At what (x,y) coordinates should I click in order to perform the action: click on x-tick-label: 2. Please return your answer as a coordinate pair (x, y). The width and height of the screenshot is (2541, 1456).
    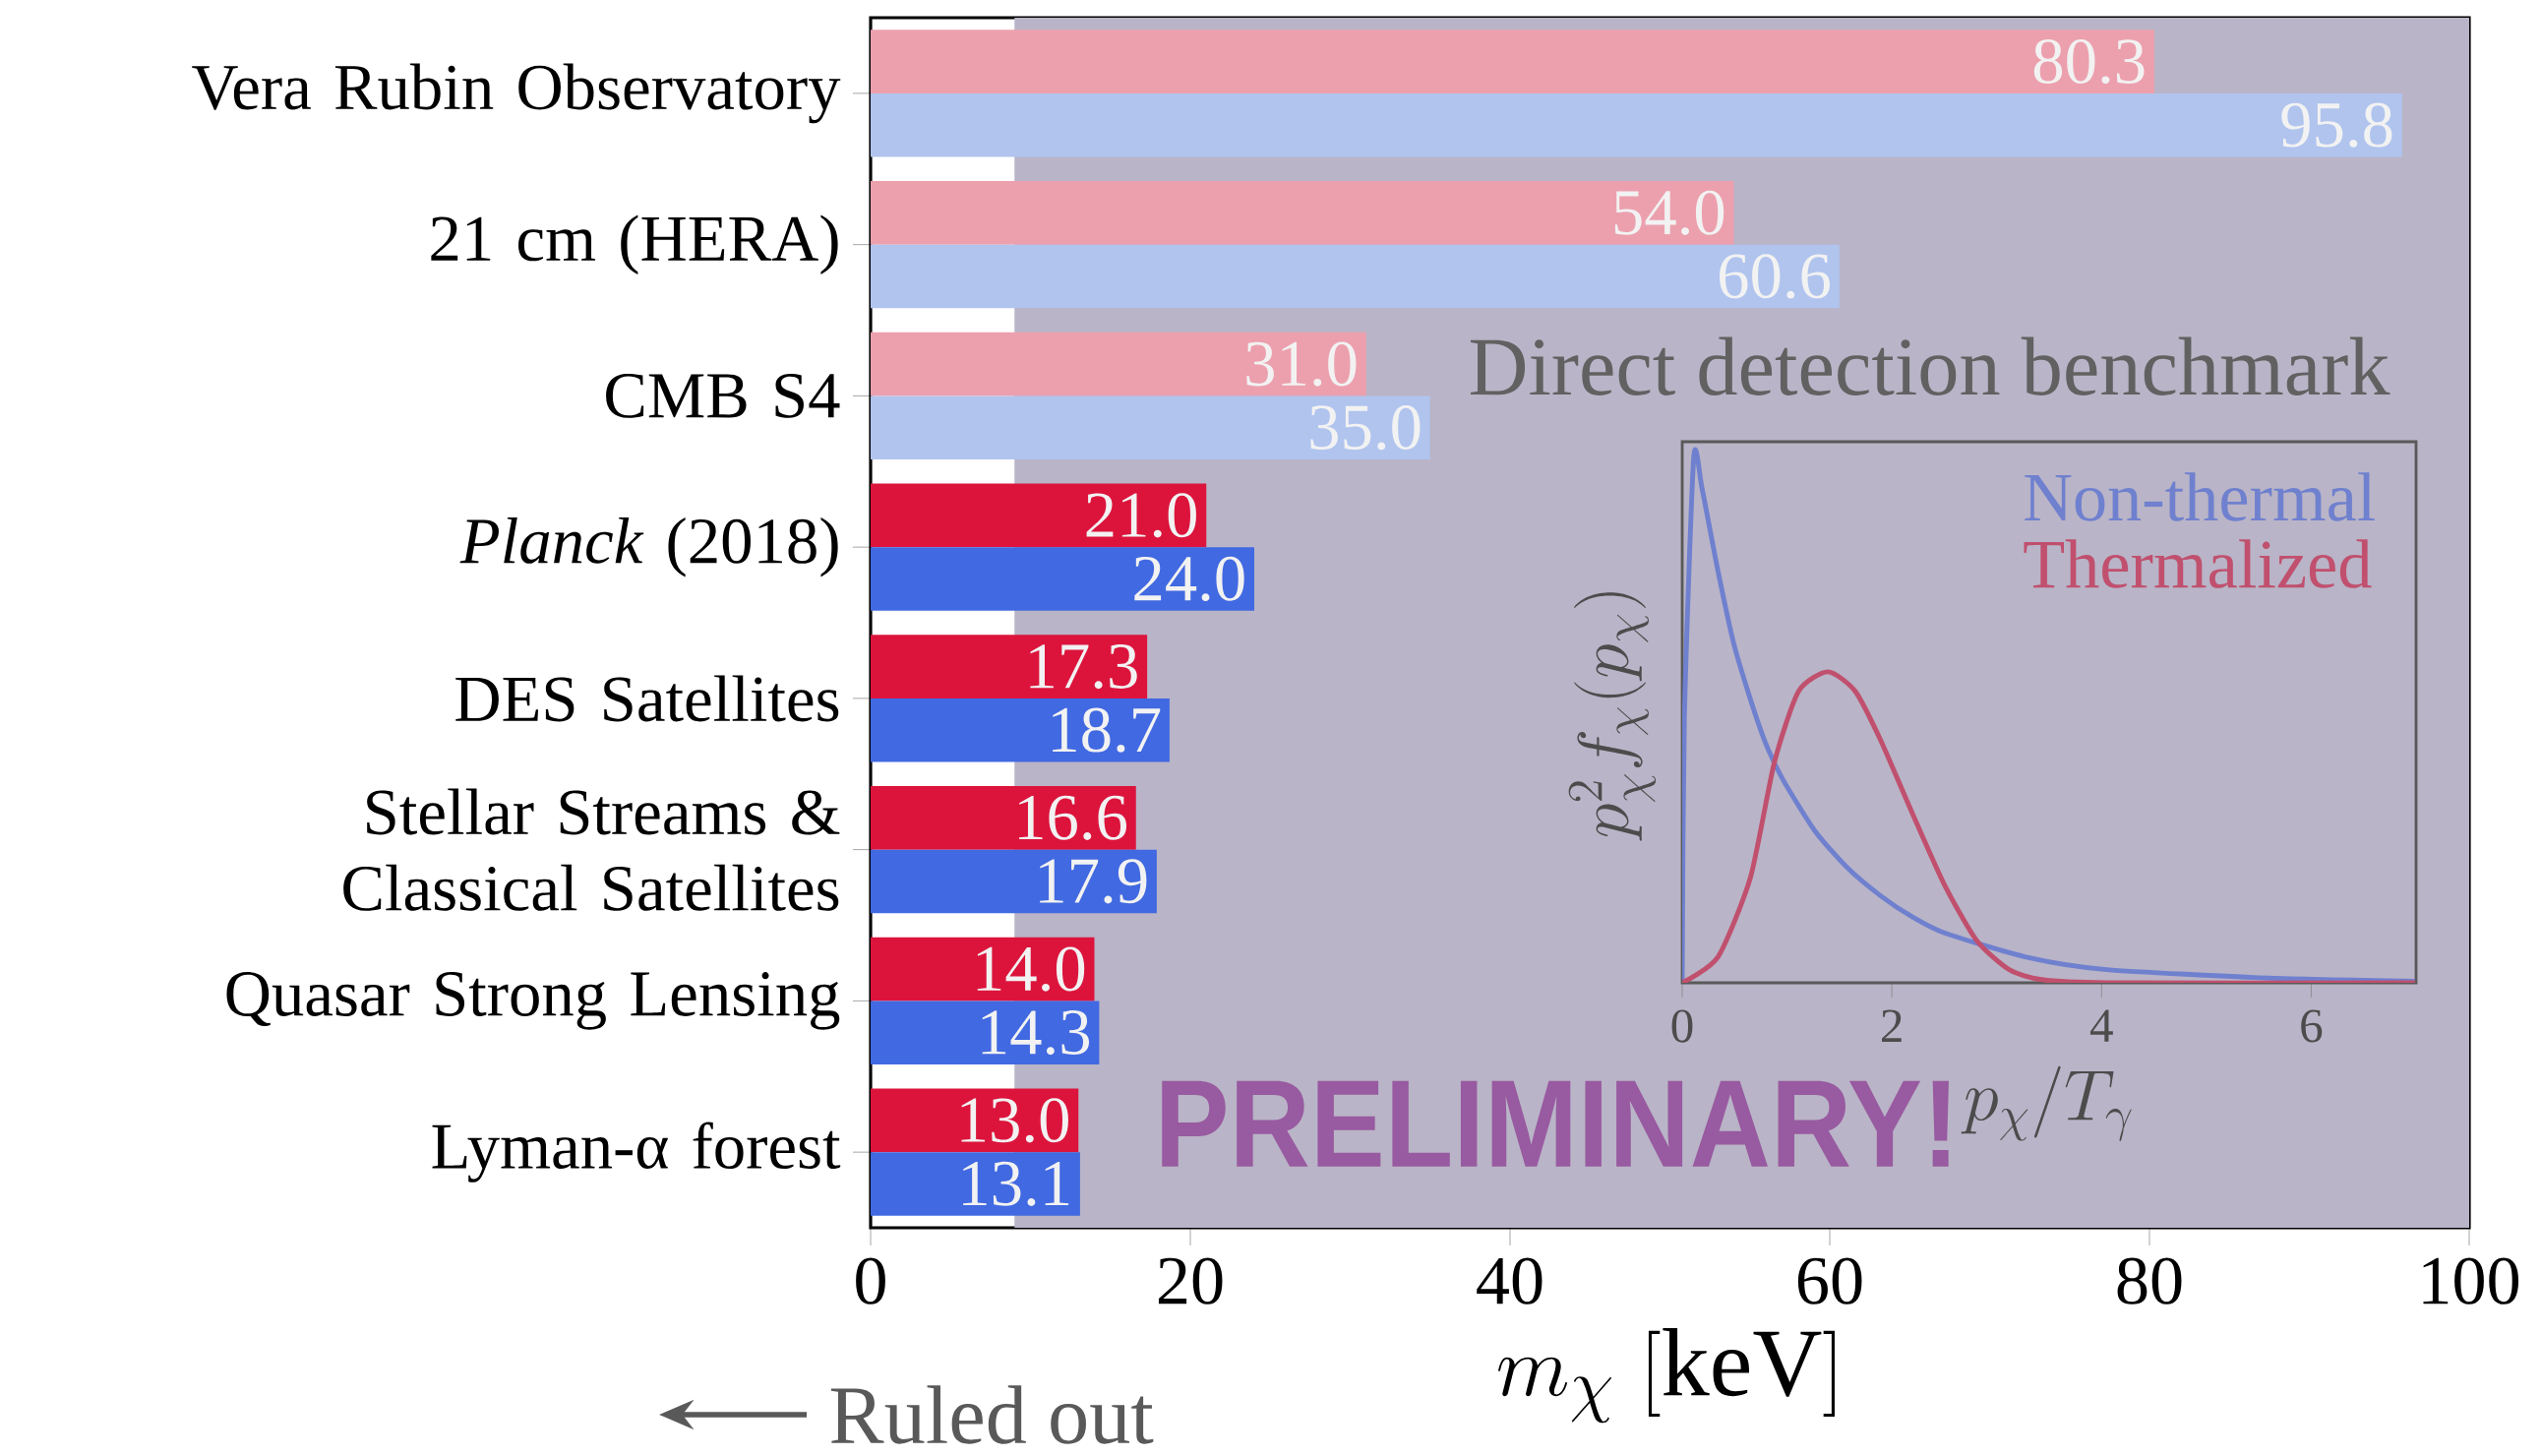
    Looking at the image, I should click on (1892, 1025).